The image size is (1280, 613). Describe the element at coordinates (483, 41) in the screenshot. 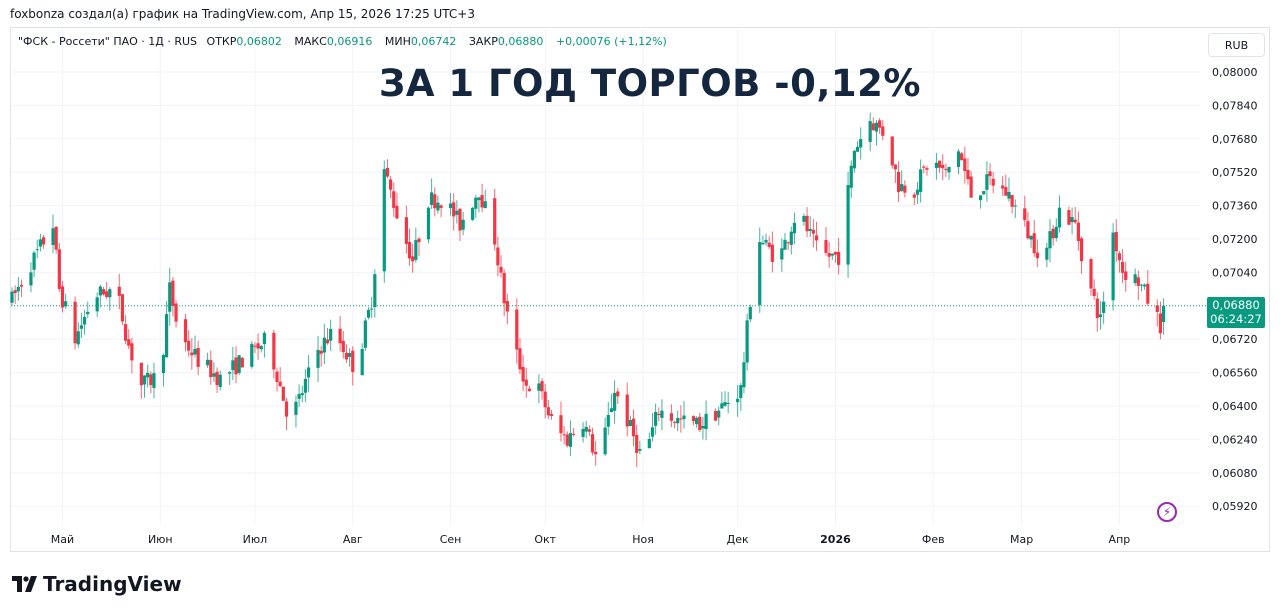

I see `close-label: ЗАКР` at that location.